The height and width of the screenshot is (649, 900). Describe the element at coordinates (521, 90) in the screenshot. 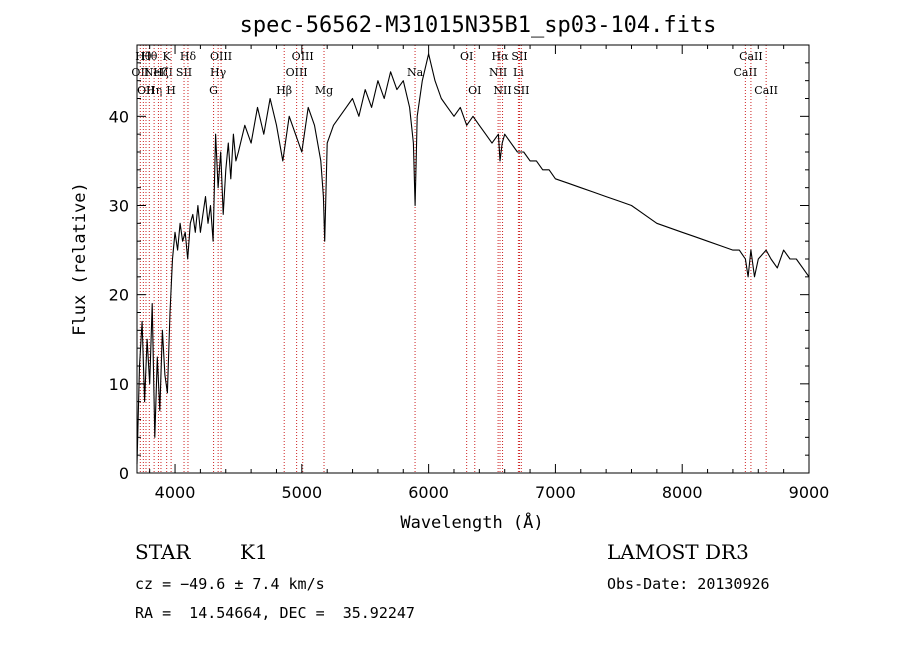

I see `line-label-26: SII` at that location.